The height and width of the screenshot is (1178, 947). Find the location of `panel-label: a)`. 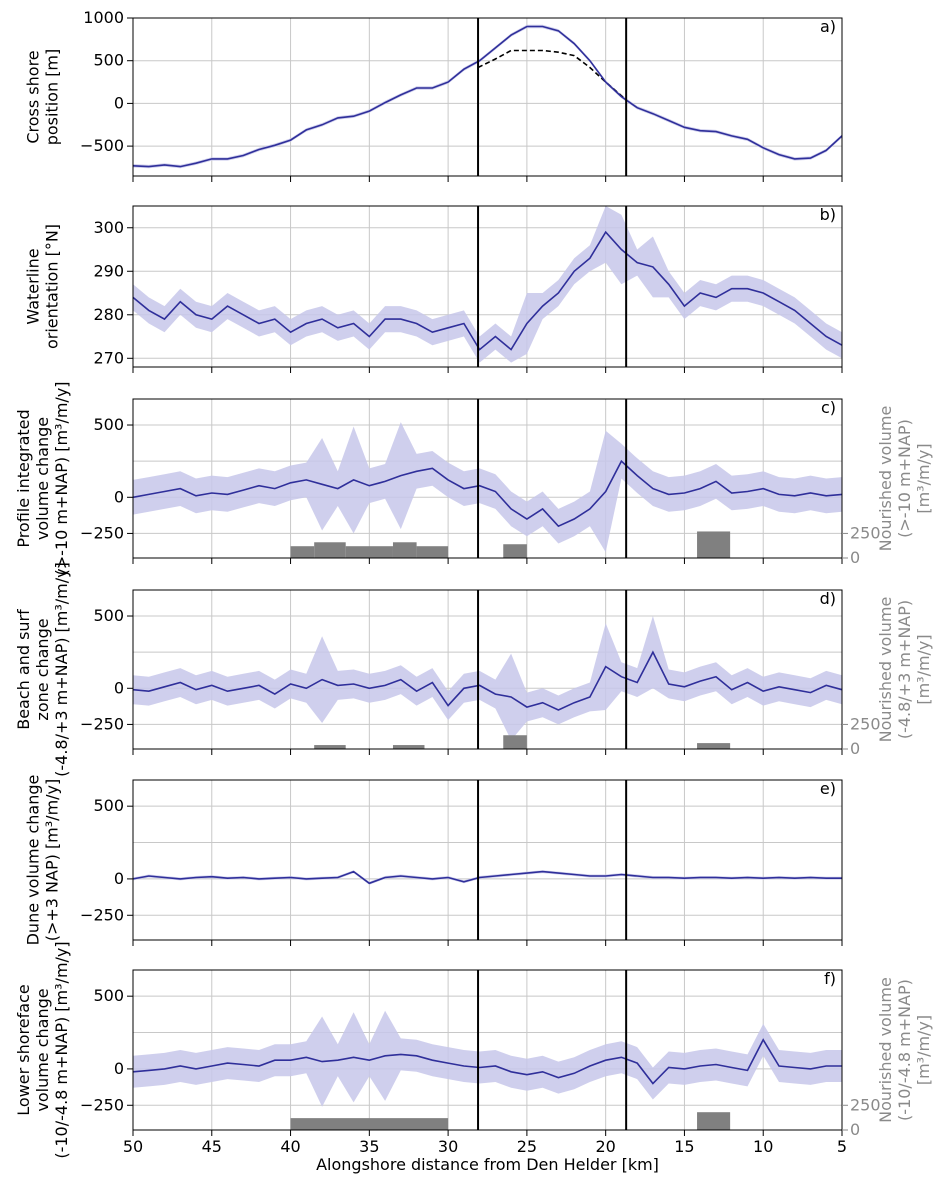

panel-label: a) is located at coordinates (828, 26).